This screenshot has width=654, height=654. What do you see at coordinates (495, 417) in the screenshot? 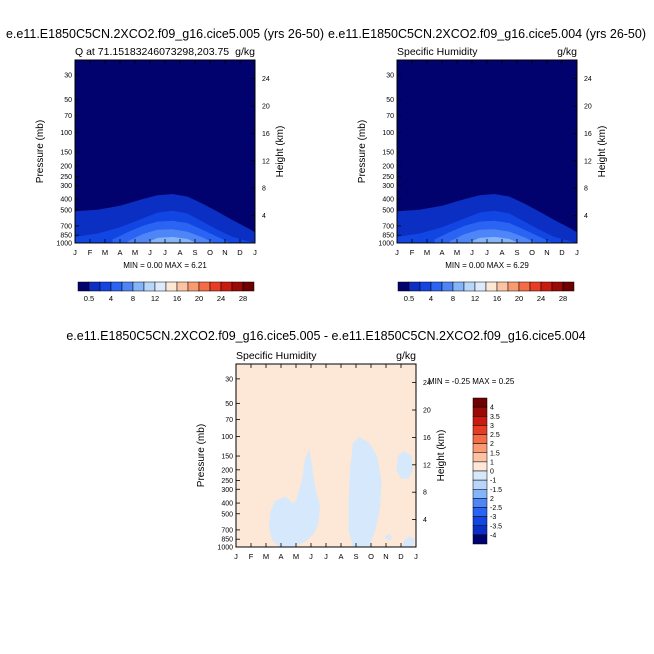
I see `colorbar-label: 3.5` at bounding box center [495, 417].